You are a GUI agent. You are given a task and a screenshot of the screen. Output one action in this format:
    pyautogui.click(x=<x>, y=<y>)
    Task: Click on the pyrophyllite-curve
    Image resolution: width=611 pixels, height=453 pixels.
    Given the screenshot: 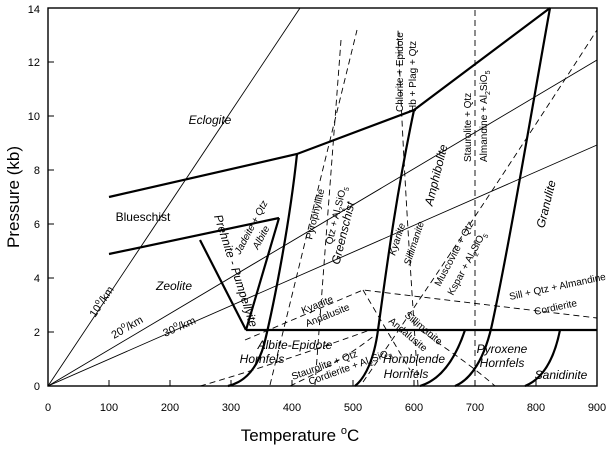 What is the action you would take?
    pyautogui.click(x=313, y=207)
    